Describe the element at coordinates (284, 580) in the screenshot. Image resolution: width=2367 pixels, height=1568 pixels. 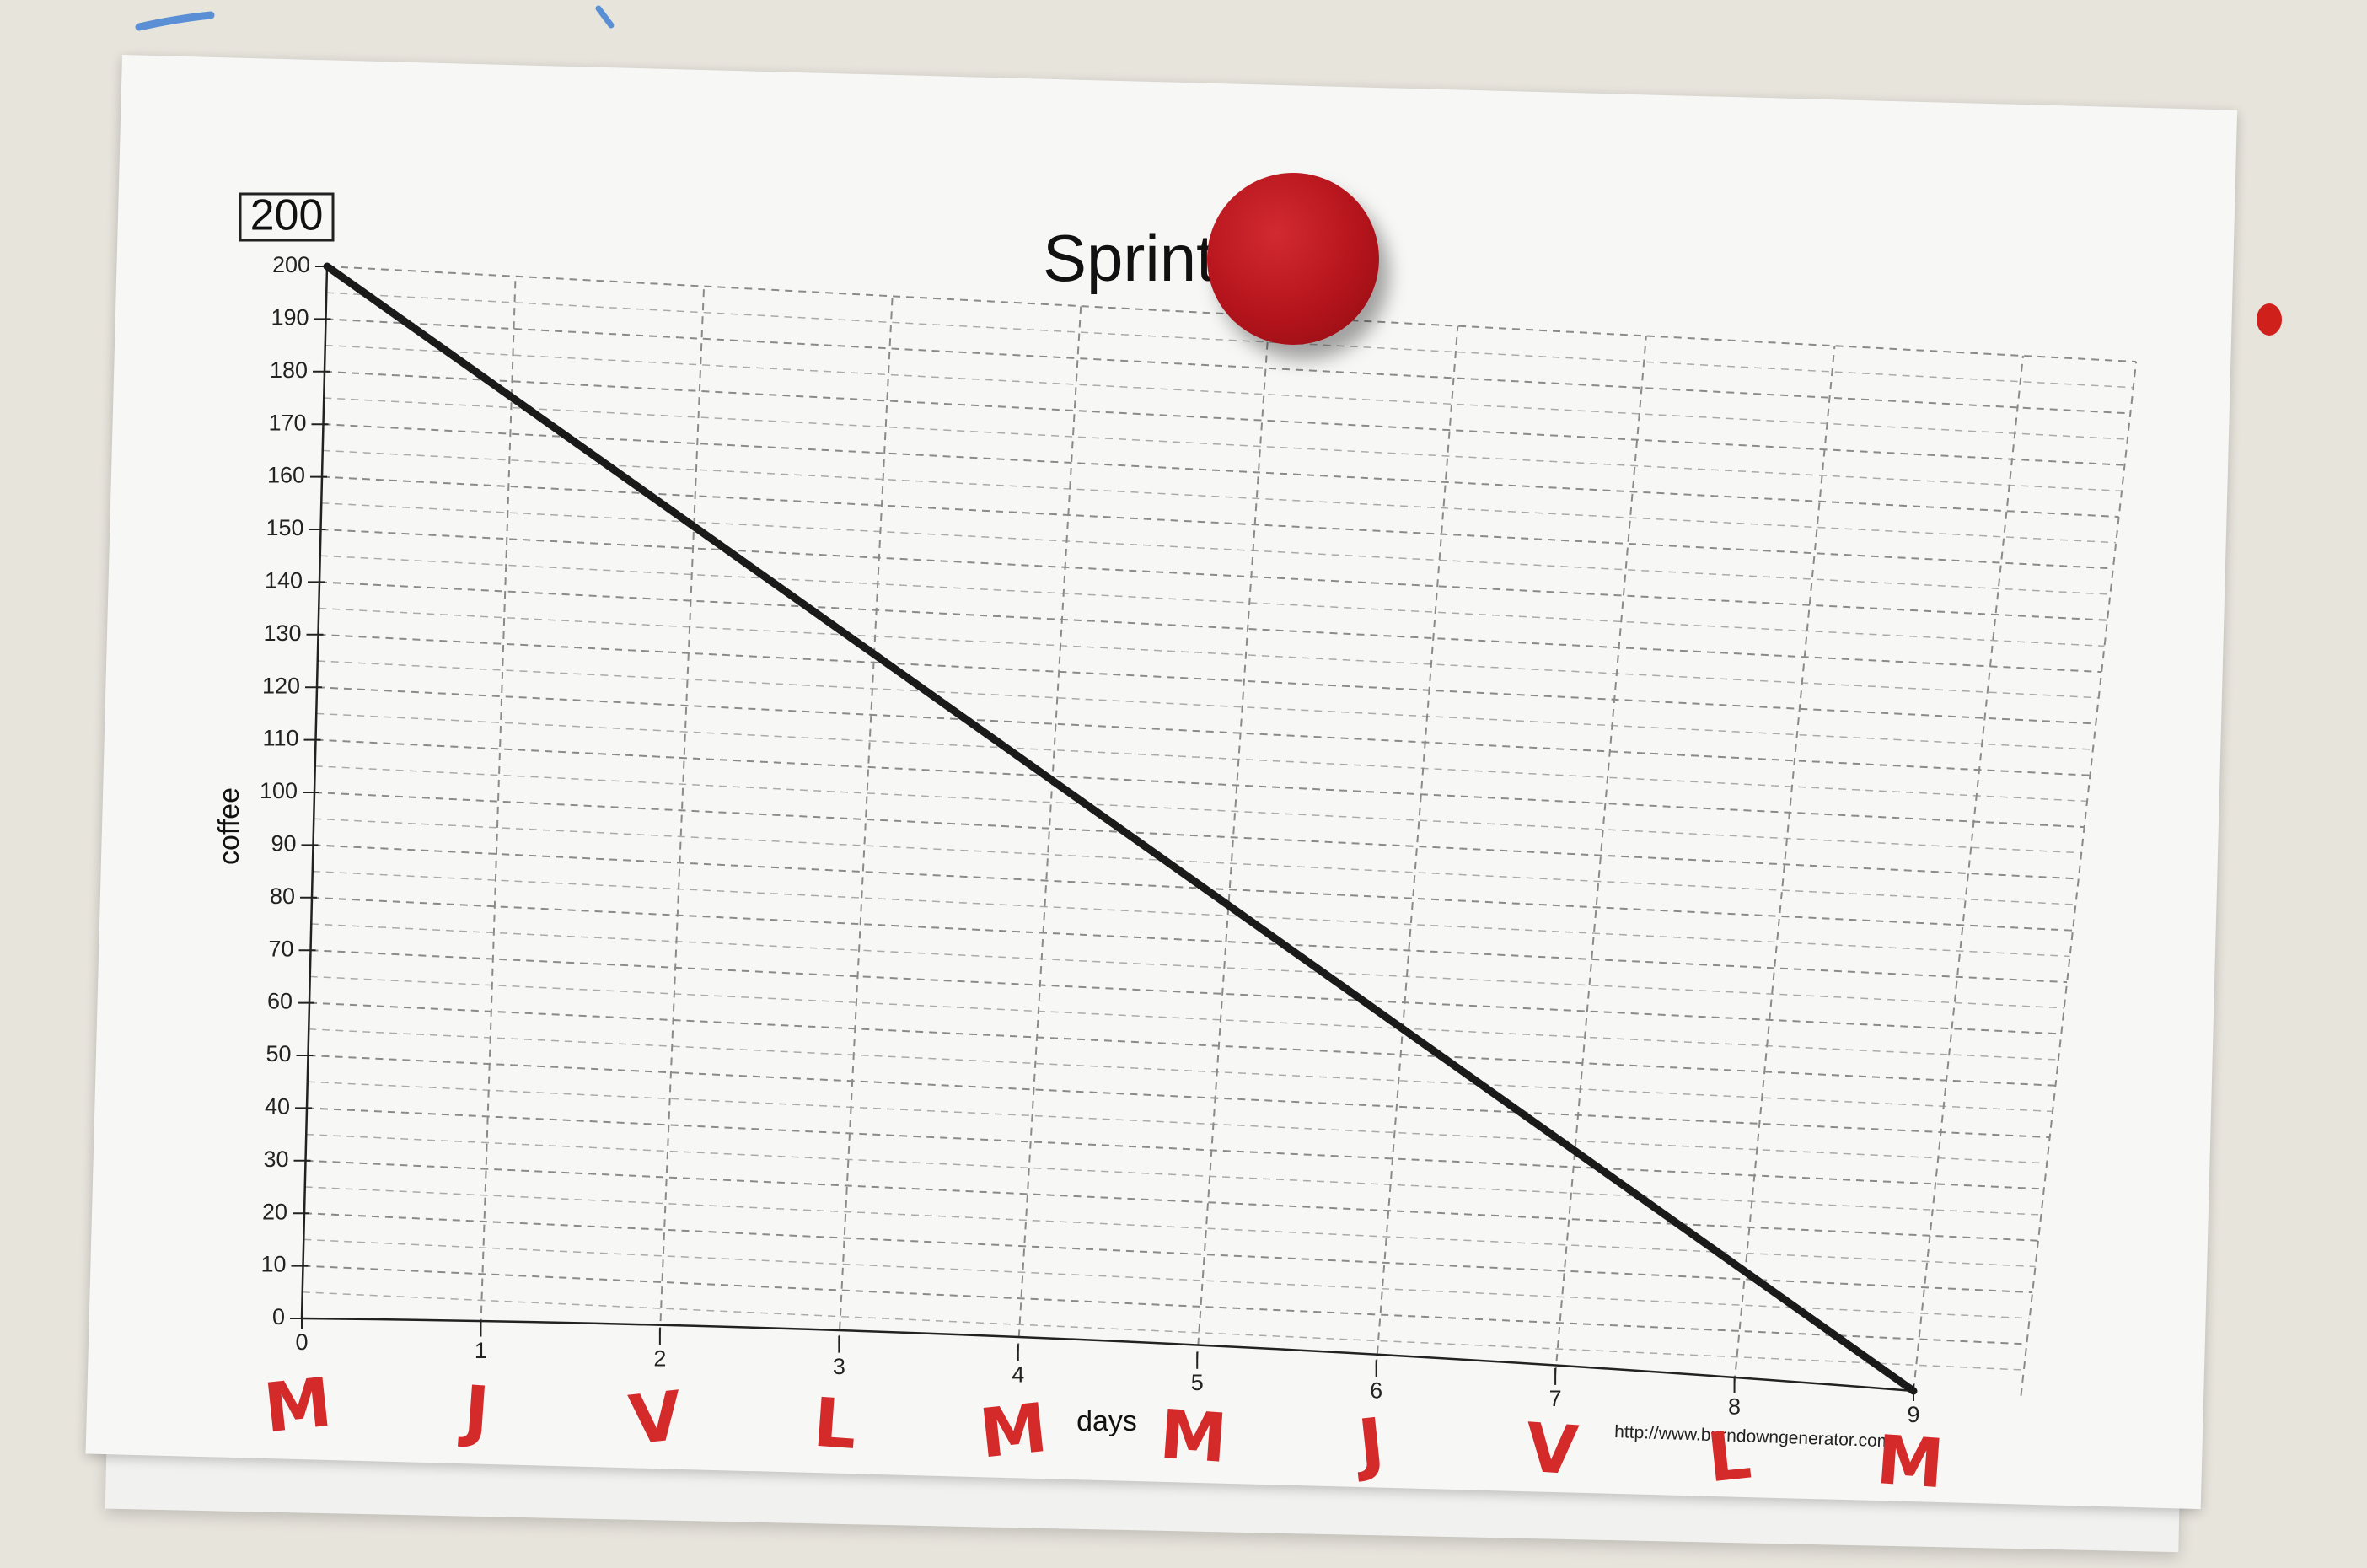
I see `y-tick-label: 140` at that location.